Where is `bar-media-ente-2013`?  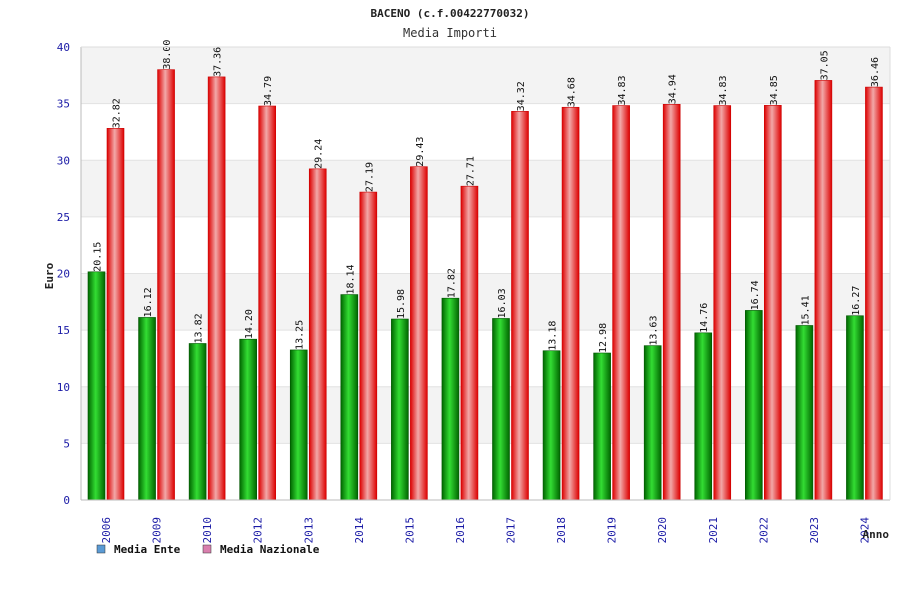
bar-media-ente-2013 is located at coordinates (298, 425).